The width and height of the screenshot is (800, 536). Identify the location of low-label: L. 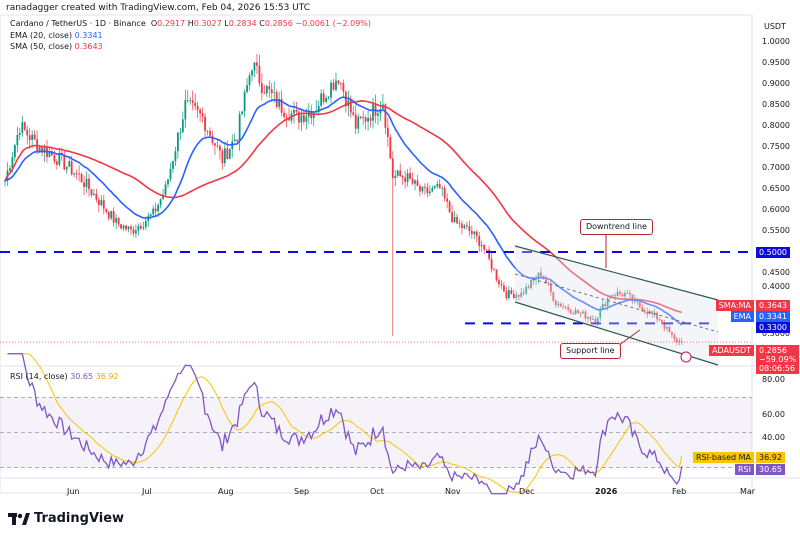
(226, 23).